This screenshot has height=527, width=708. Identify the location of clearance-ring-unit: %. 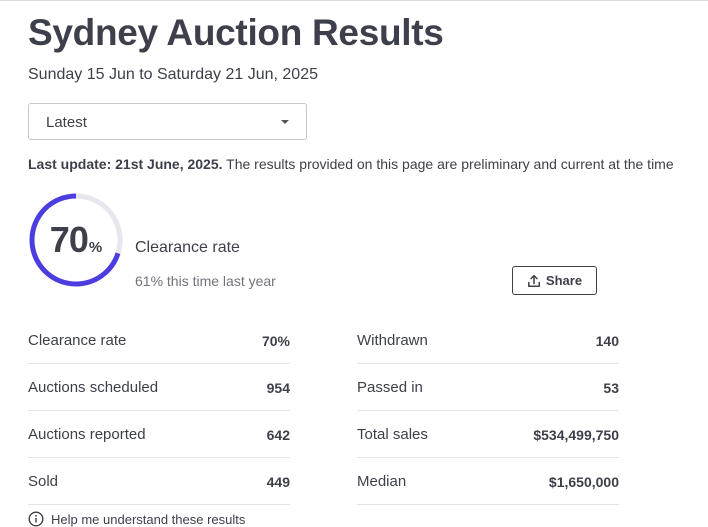
(95, 247).